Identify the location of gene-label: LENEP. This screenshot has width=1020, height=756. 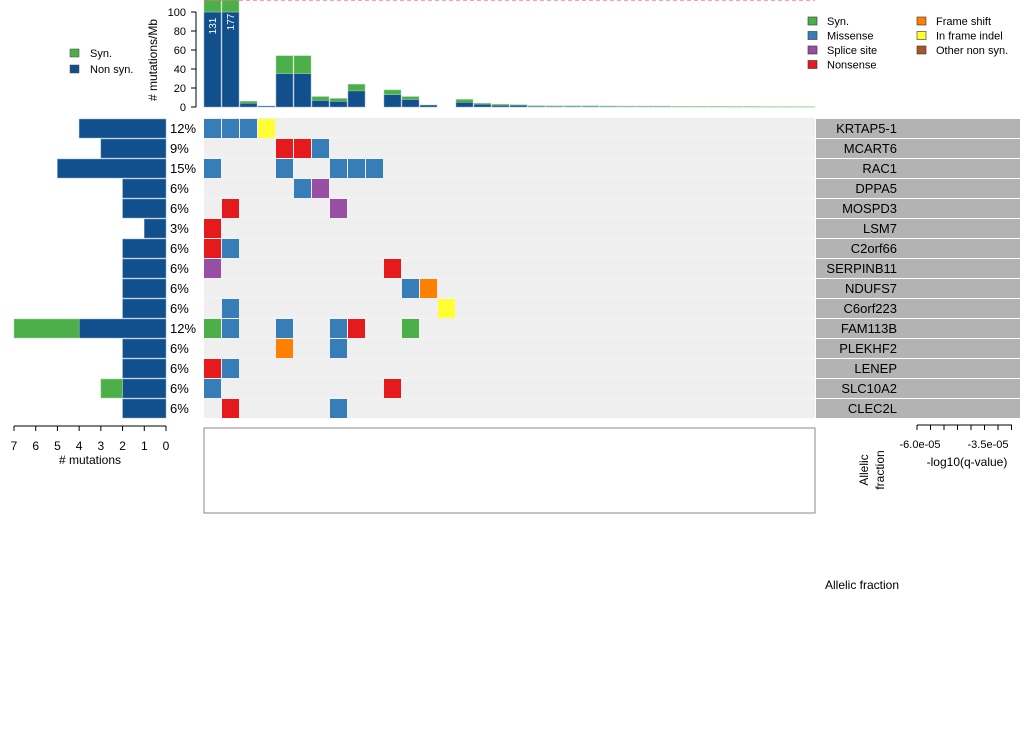
(875, 368).